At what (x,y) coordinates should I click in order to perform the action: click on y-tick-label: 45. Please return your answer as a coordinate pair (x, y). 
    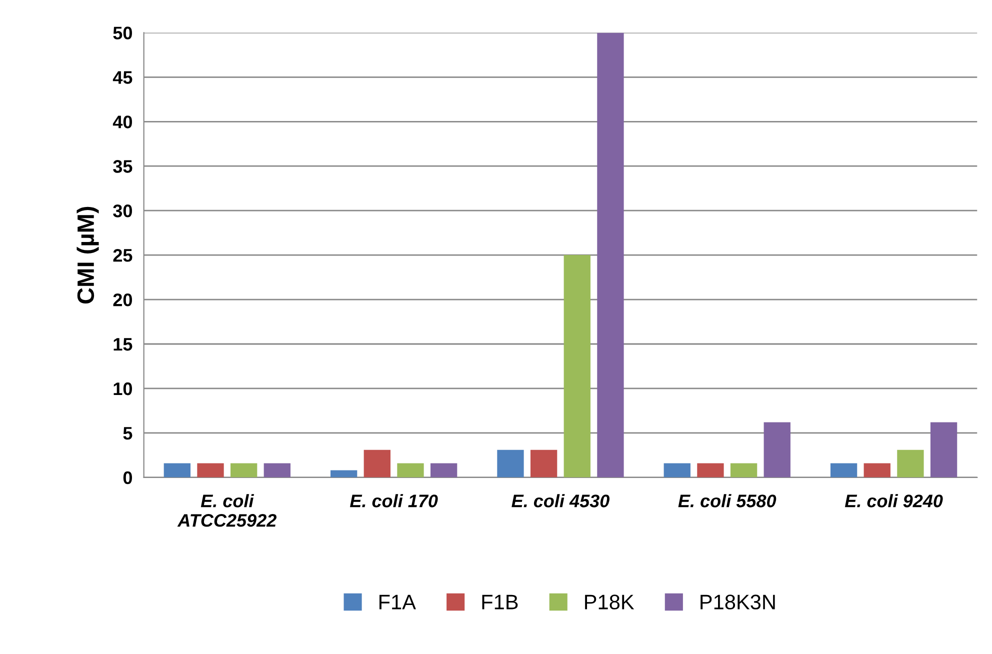
    Looking at the image, I should click on (122, 77).